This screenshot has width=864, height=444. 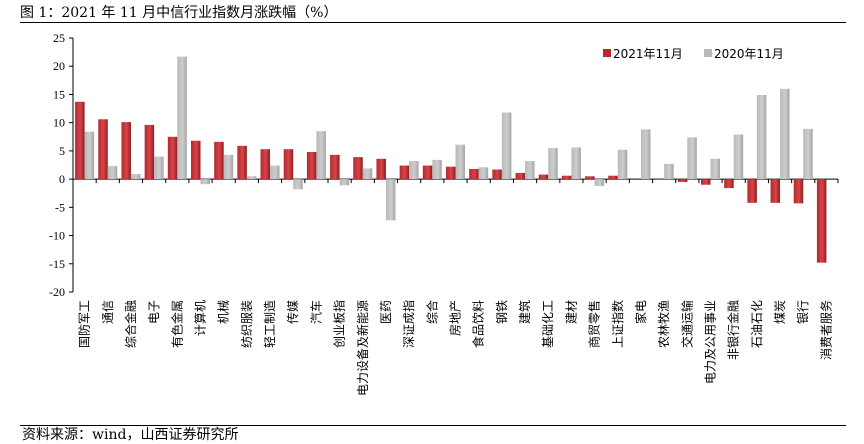 I want to click on y-tick-label: 5, so click(x=62, y=151).